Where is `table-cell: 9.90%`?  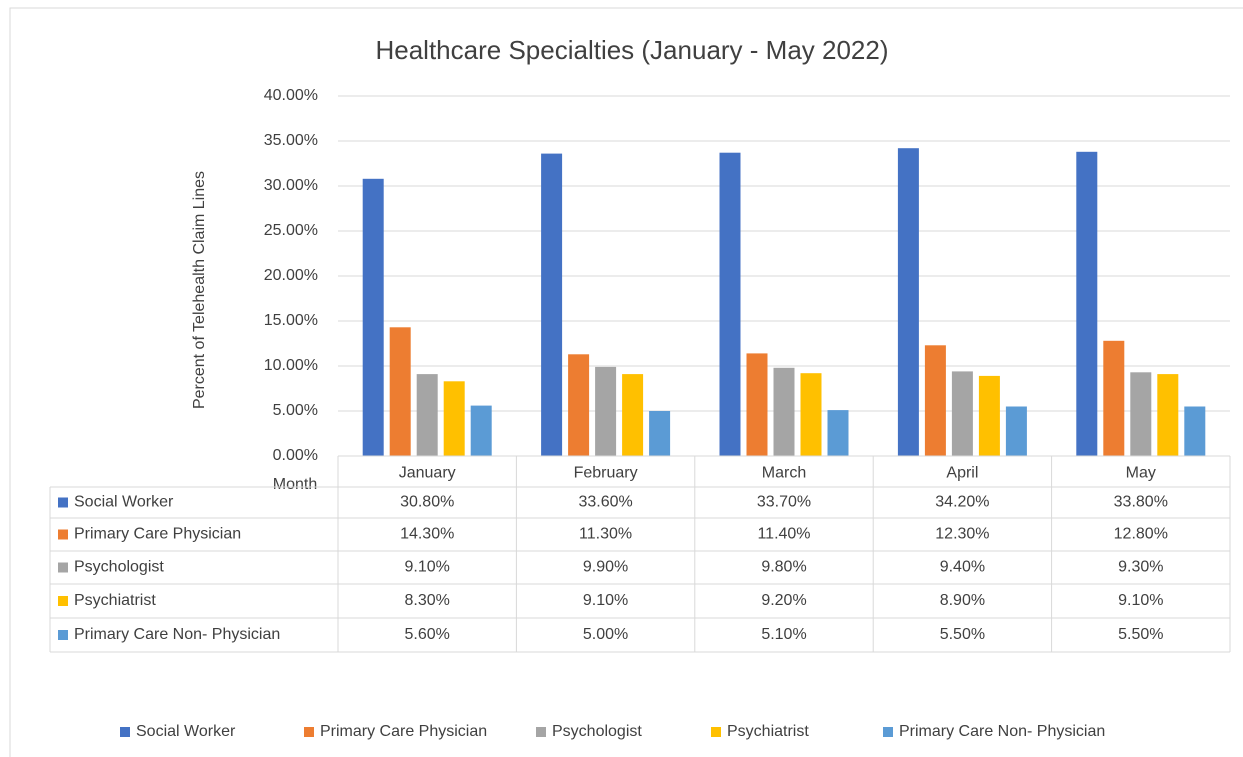
table-cell: 9.90% is located at coordinates (605, 567).